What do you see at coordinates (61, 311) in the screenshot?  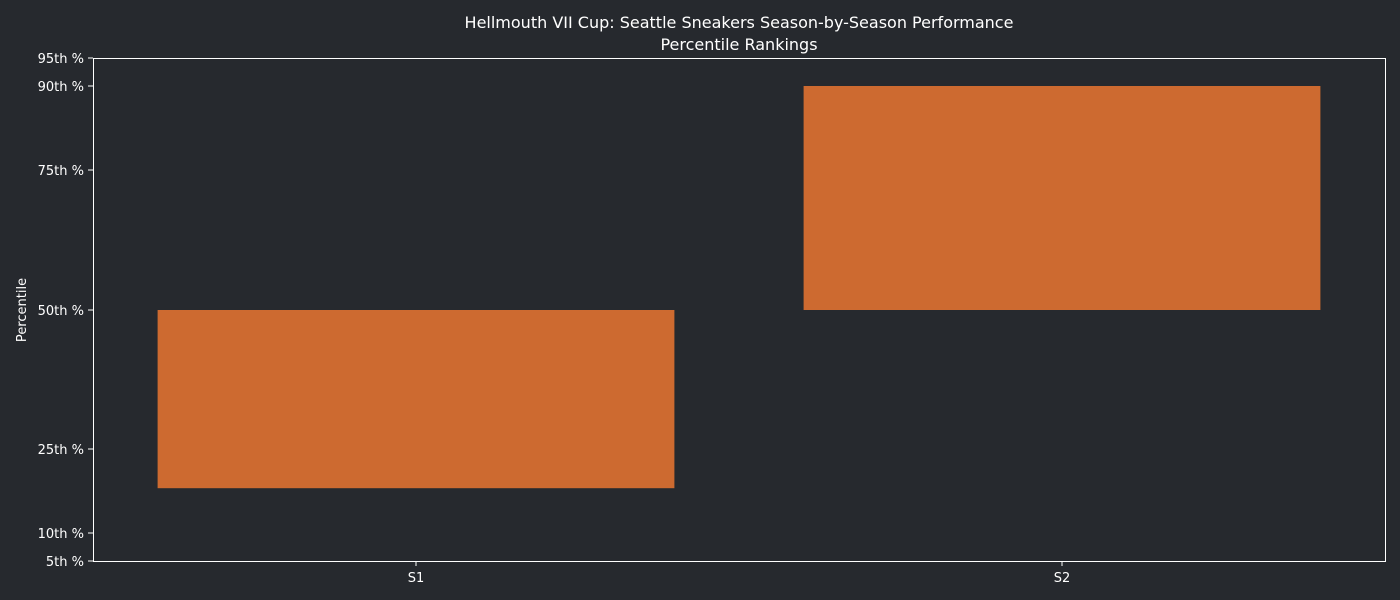 I see `y-tick-label: 50th %` at bounding box center [61, 311].